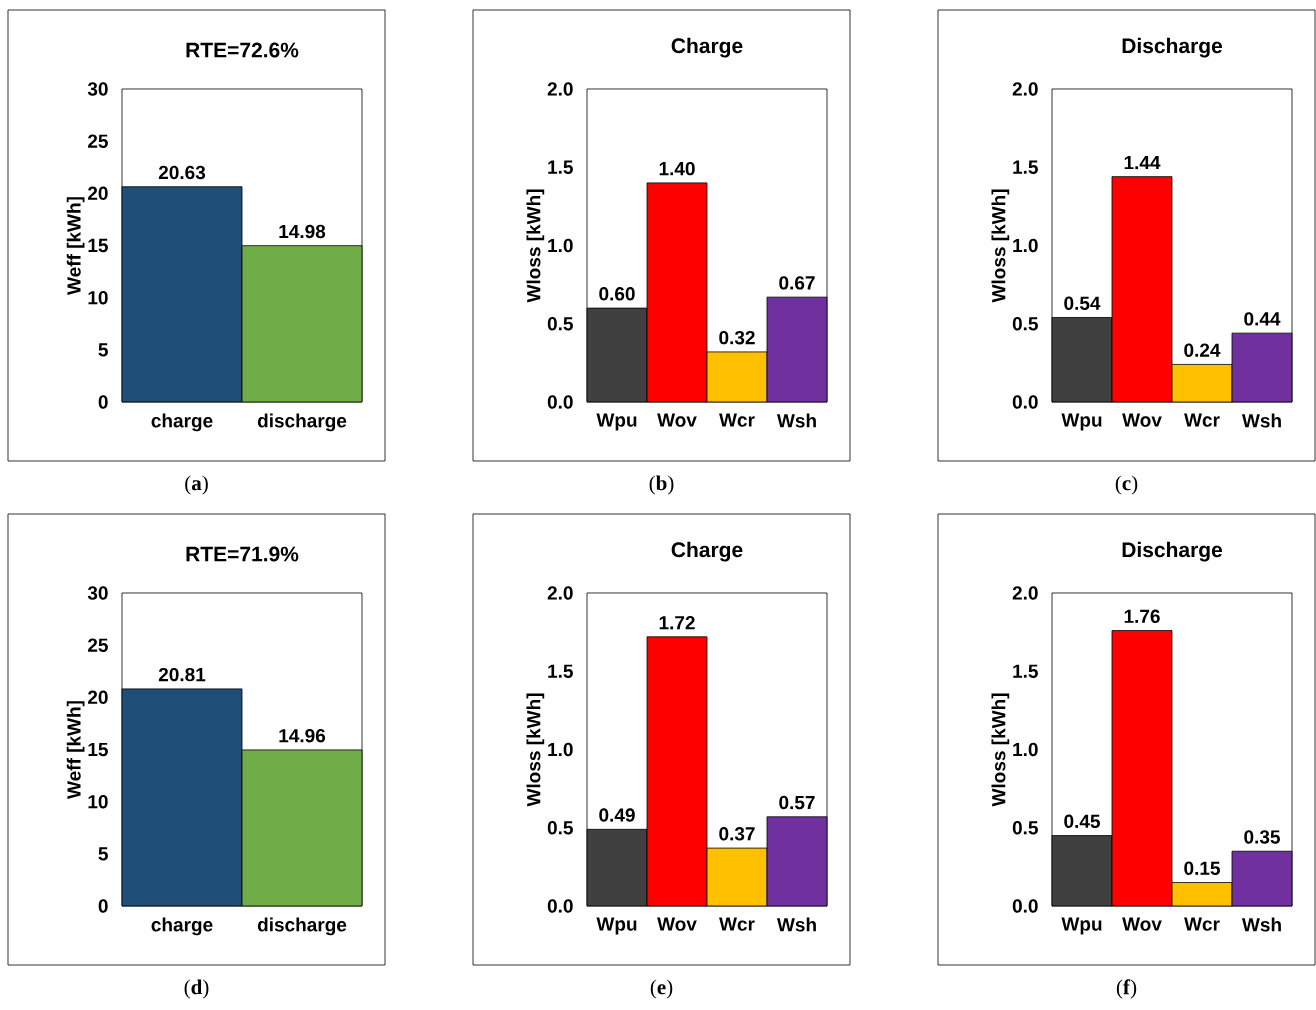  I want to click on data-label: 0.24, so click(1202, 350).